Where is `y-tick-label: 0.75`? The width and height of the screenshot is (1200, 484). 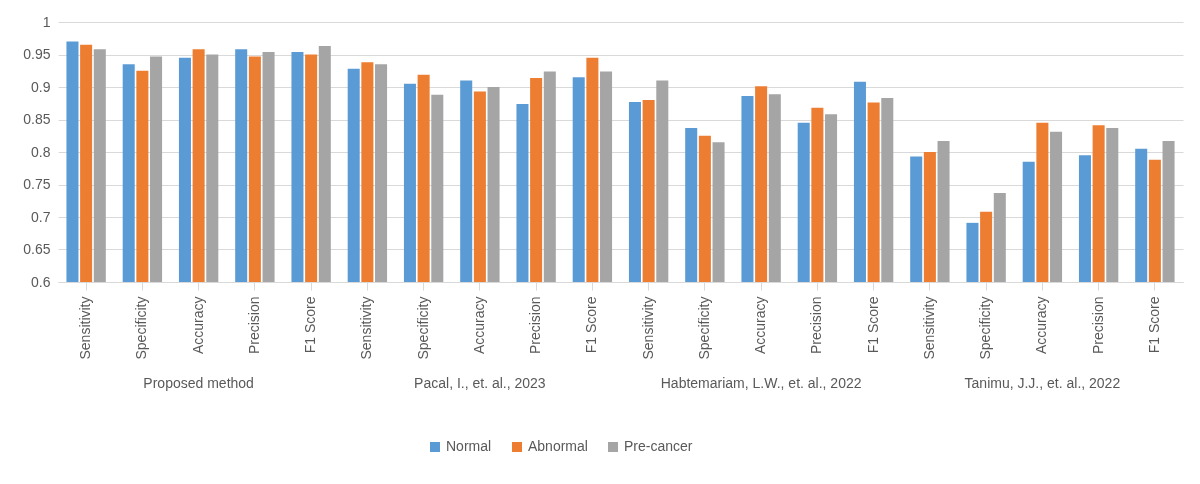
y-tick-label: 0.75 is located at coordinates (37, 184).